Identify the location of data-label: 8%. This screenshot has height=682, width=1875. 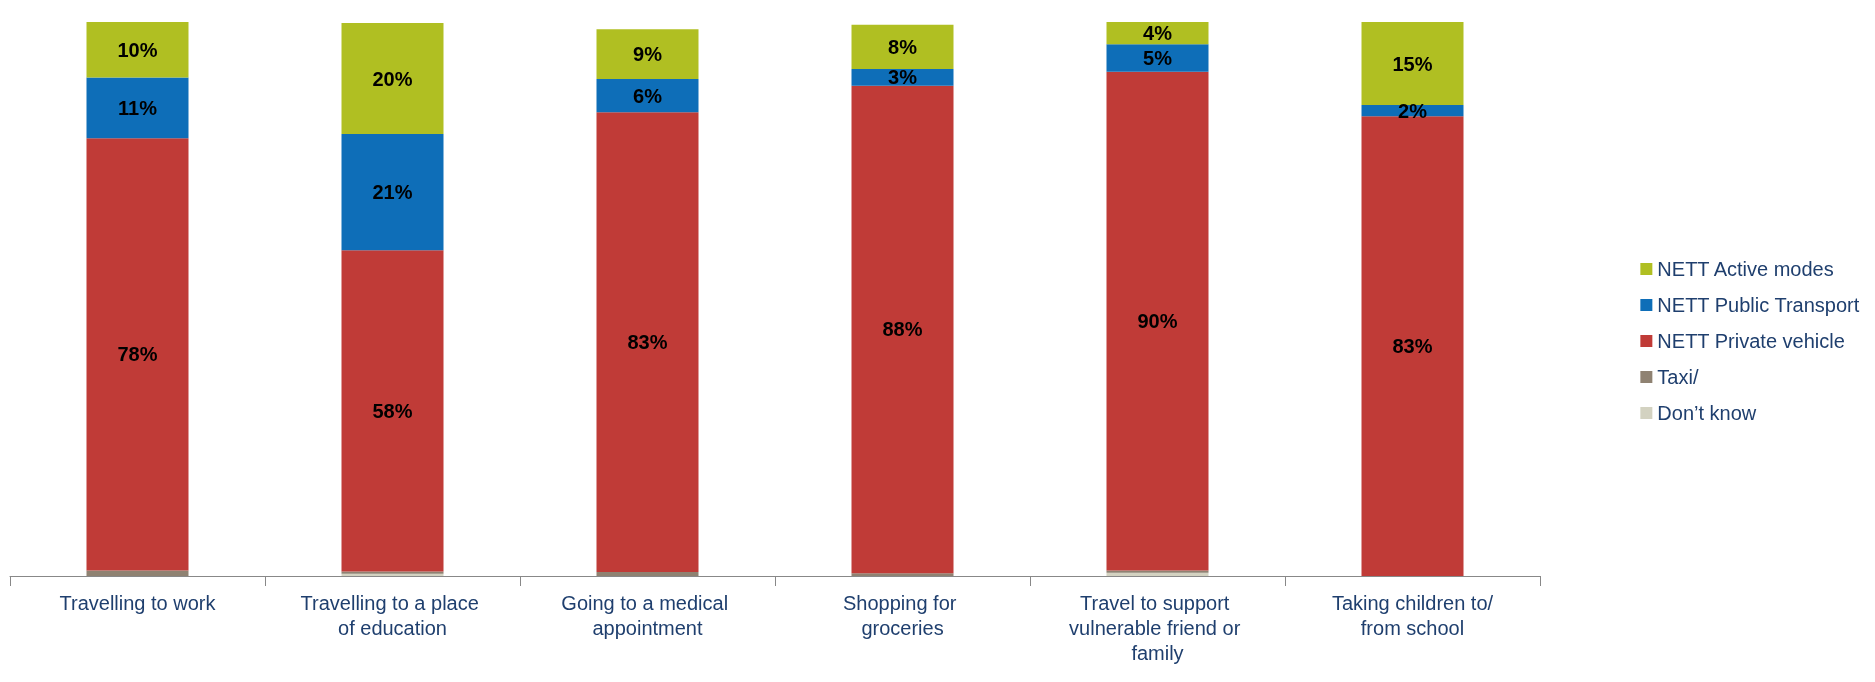
(903, 46).